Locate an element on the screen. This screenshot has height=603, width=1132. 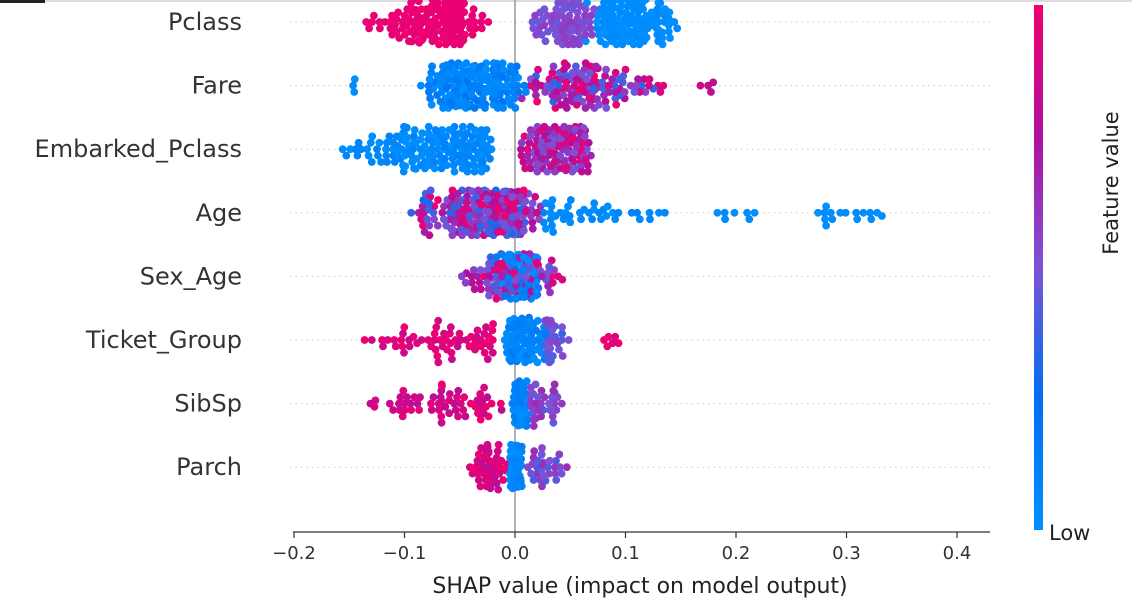
feature-label: SibSp is located at coordinates (208, 404).